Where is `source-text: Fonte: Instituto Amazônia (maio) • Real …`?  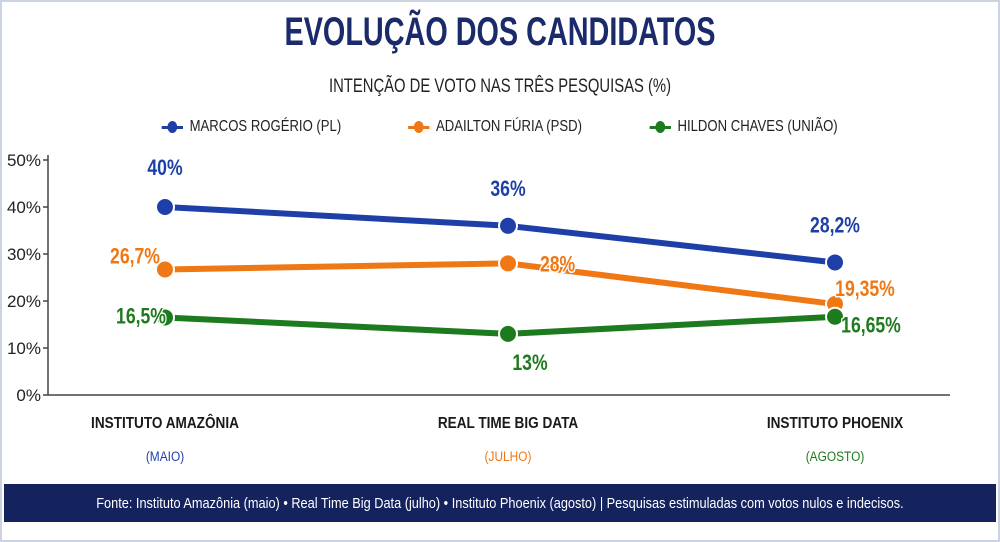 source-text: Fonte: Instituto Amazônia (maio) • Real … is located at coordinates (500, 503).